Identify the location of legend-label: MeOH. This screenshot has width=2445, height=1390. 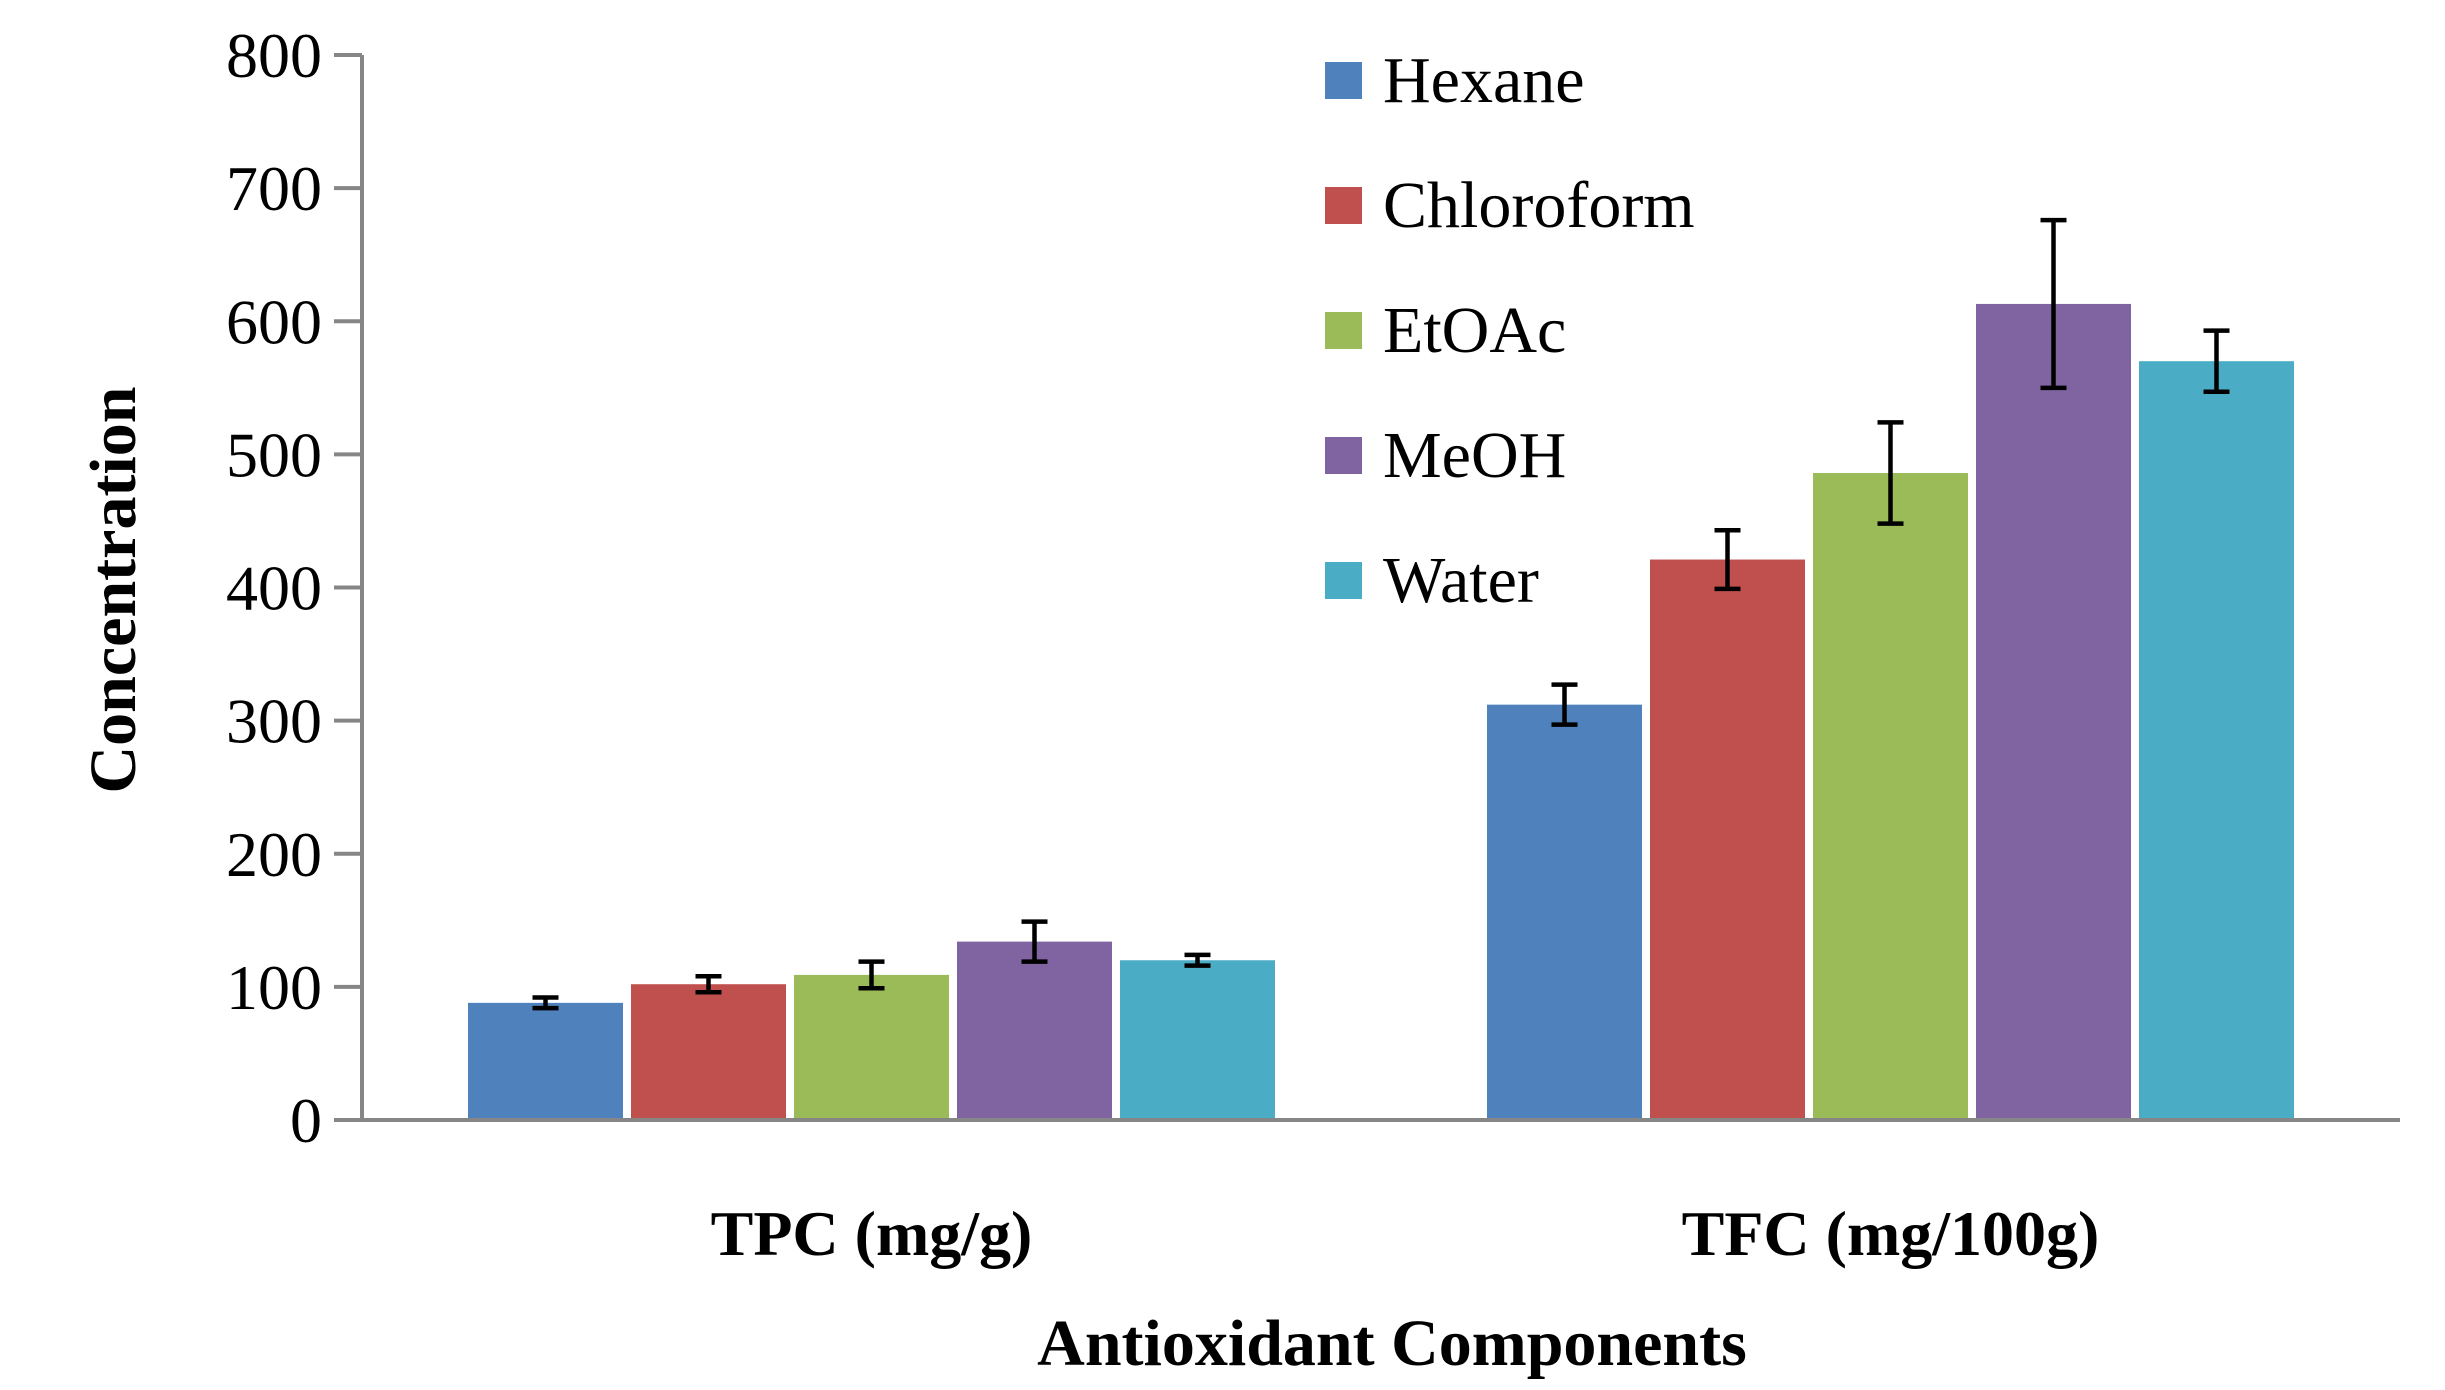
(1474, 455).